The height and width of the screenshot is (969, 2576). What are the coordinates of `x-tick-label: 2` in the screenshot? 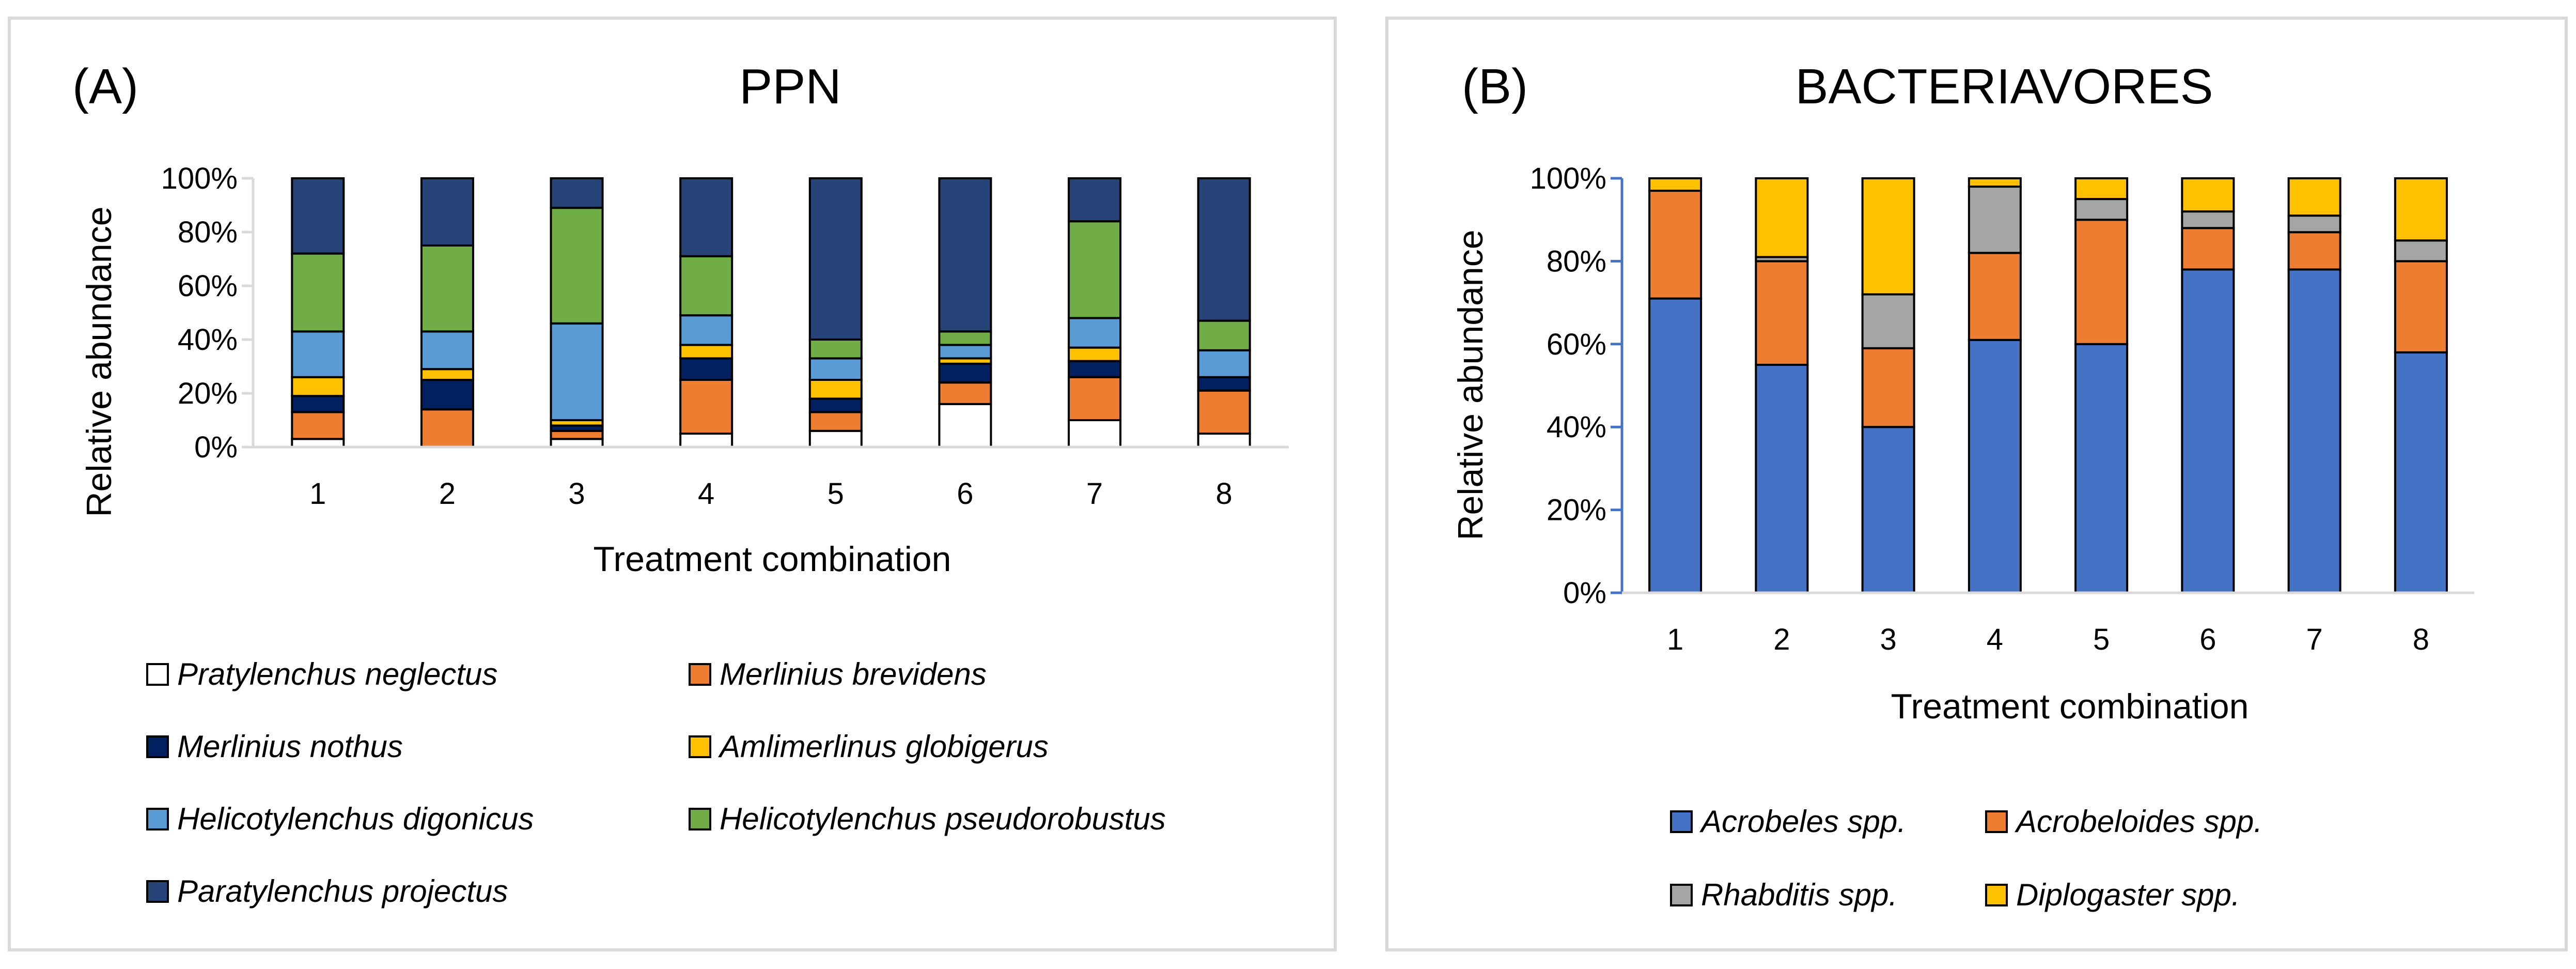 It's located at (1782, 639).